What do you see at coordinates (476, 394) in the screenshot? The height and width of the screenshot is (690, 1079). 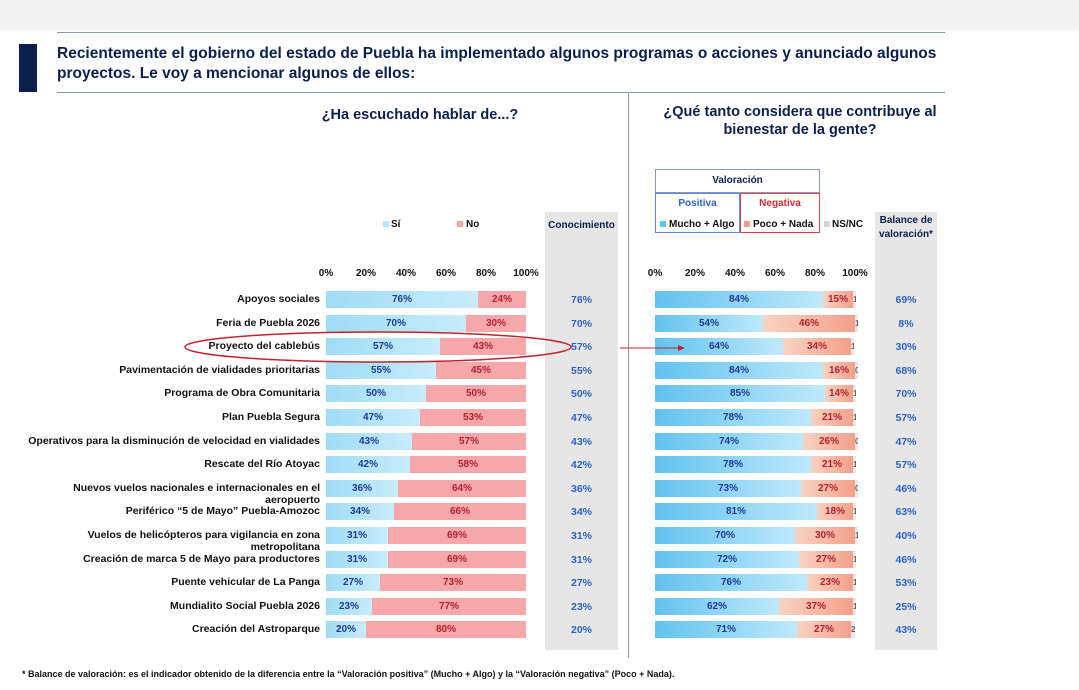 I see `bar-no: 50%` at bounding box center [476, 394].